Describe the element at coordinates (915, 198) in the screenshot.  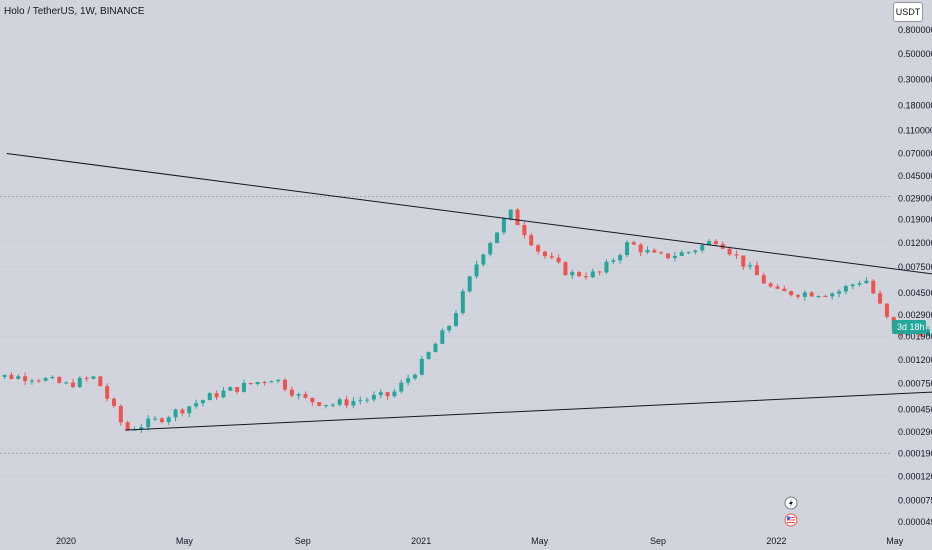
I see `y-tick-label: 0.029000` at that location.